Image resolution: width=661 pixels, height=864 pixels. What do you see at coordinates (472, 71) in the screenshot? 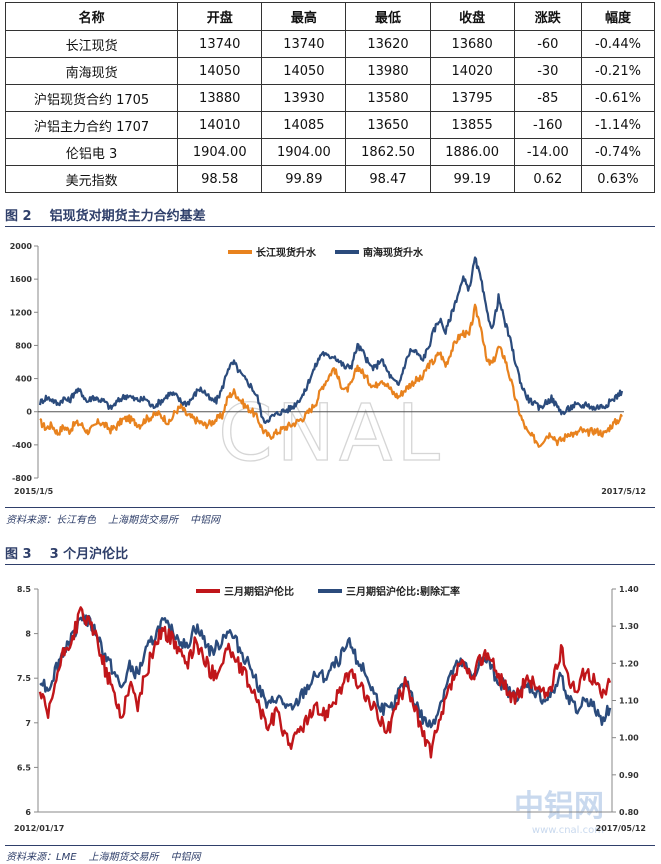
I see `cell-close: 14020` at bounding box center [472, 71].